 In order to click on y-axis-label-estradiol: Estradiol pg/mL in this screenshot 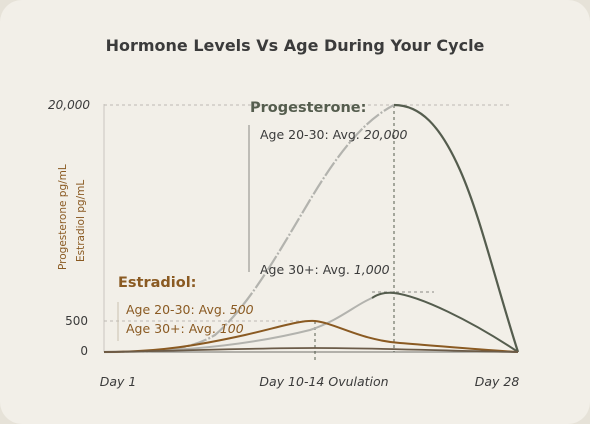, I will do `click(81, 221)`.